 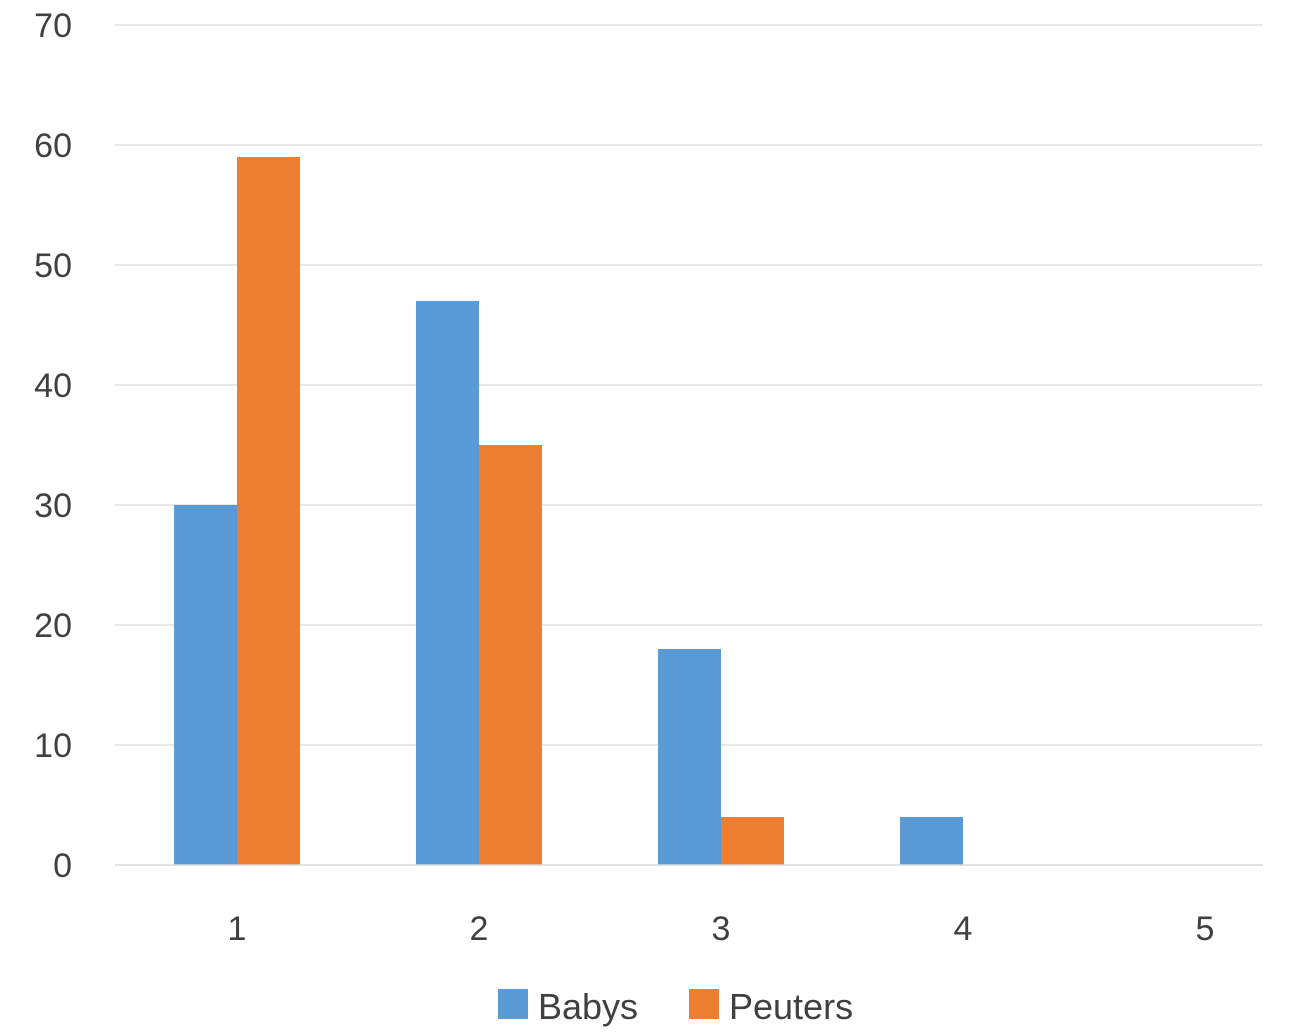 What do you see at coordinates (675, 1006) in the screenshot?
I see `legend: Babys Peuters` at bounding box center [675, 1006].